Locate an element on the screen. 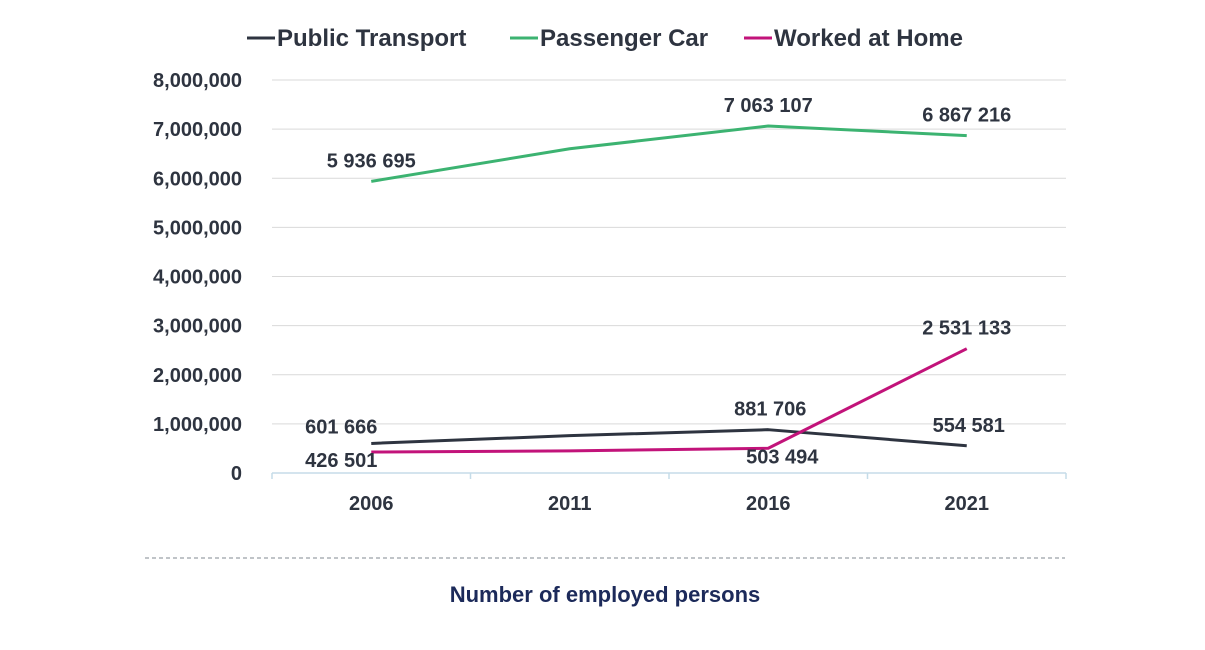 The width and height of the screenshot is (1205, 650). series-line-public-transport is located at coordinates (669, 438).